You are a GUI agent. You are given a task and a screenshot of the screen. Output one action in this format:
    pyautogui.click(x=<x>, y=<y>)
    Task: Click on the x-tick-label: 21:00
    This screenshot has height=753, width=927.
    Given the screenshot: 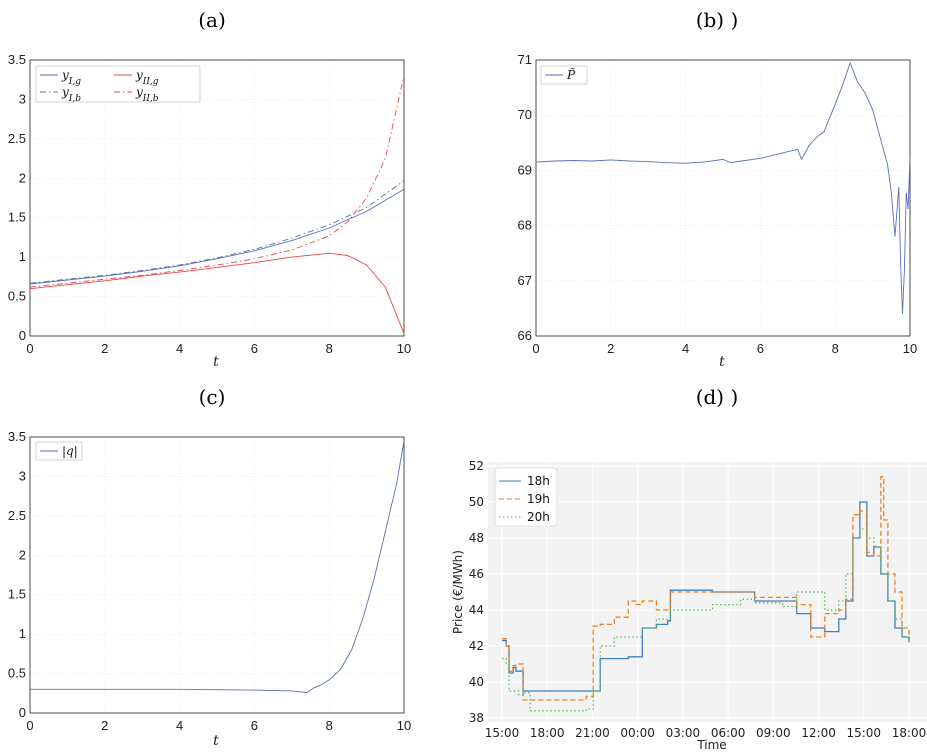 What is the action you would take?
    pyautogui.click(x=592, y=733)
    